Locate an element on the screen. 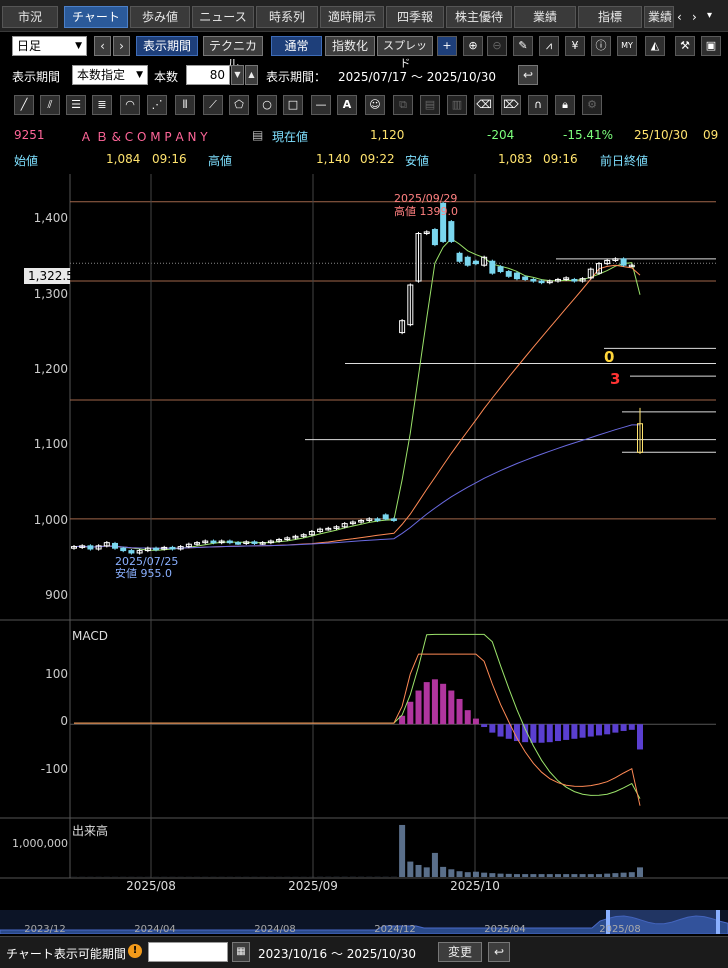 The height and width of the screenshot is (968, 728). eraser-icon: ⌫ is located at coordinates (484, 105).